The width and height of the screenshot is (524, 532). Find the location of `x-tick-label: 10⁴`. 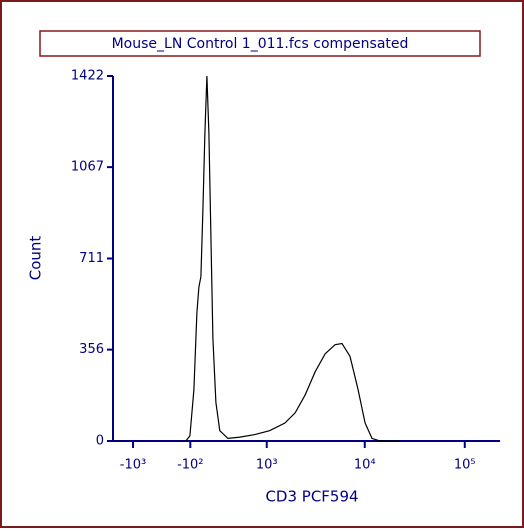

x-tick-label: 10⁴ is located at coordinates (365, 465).